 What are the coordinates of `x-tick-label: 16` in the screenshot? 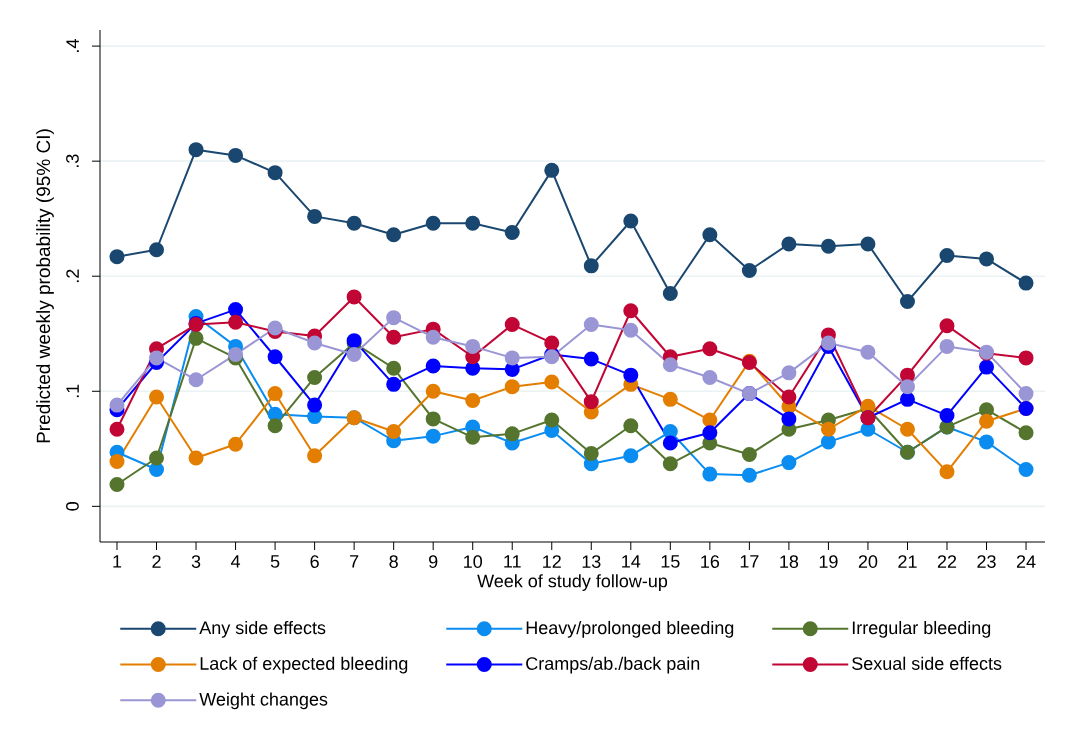 It's located at (710, 561).